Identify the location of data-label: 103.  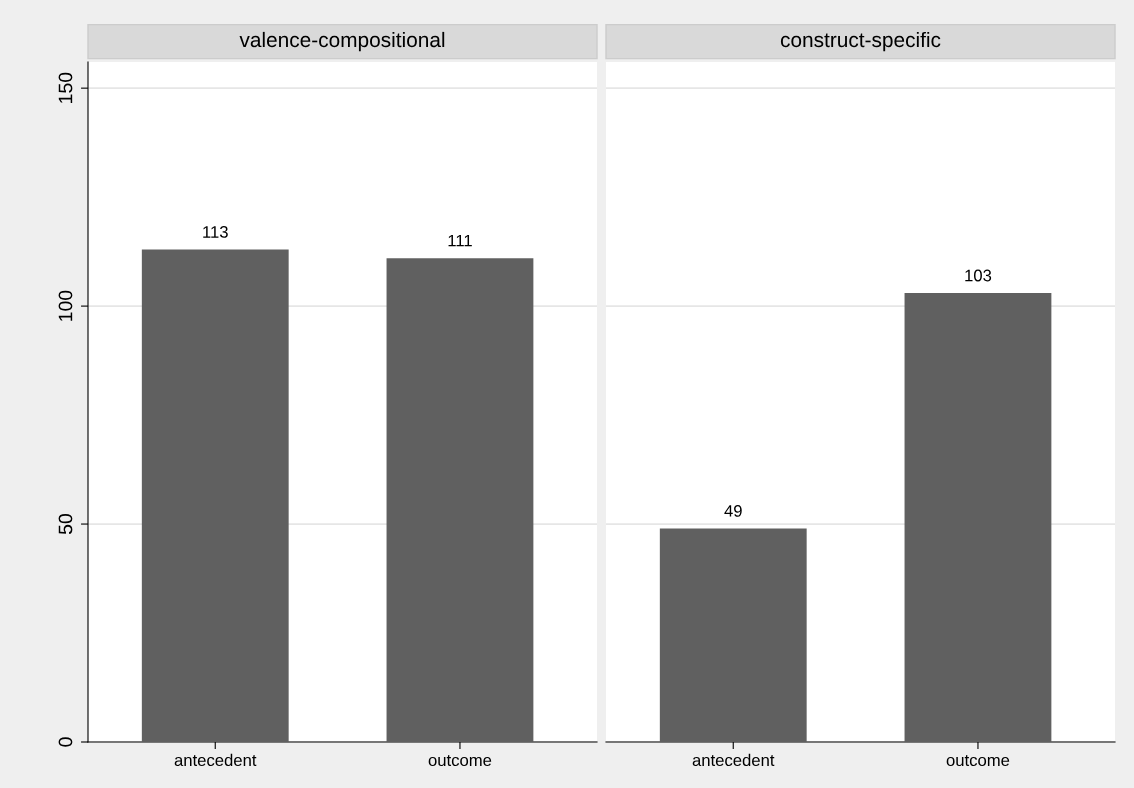
(978, 275).